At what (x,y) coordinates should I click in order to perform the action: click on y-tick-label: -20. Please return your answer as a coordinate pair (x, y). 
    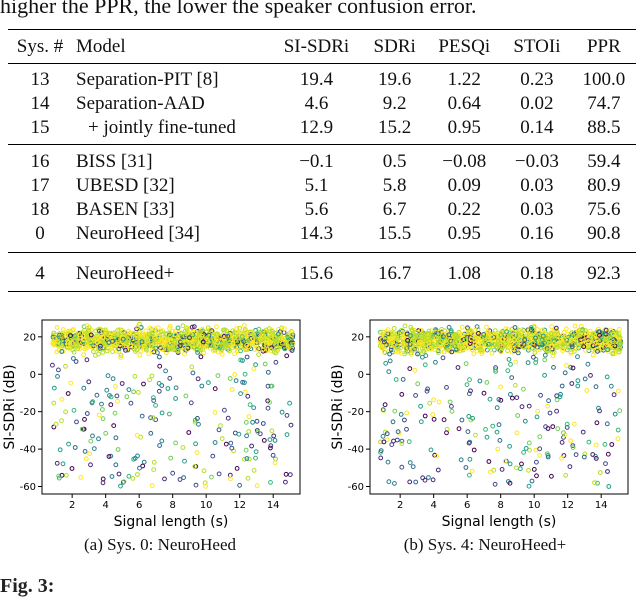
    Looking at the image, I should click on (356, 412).